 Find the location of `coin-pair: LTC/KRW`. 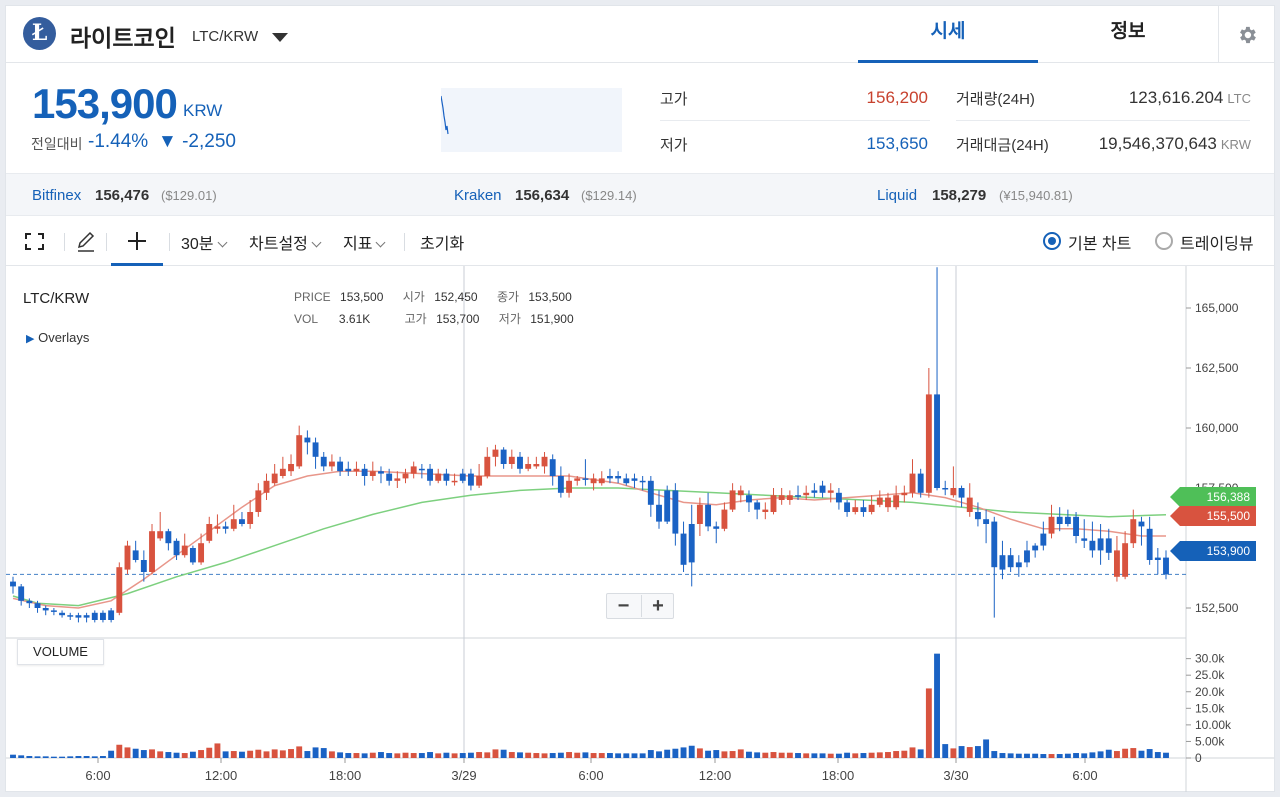

coin-pair: LTC/KRW is located at coordinates (225, 36).